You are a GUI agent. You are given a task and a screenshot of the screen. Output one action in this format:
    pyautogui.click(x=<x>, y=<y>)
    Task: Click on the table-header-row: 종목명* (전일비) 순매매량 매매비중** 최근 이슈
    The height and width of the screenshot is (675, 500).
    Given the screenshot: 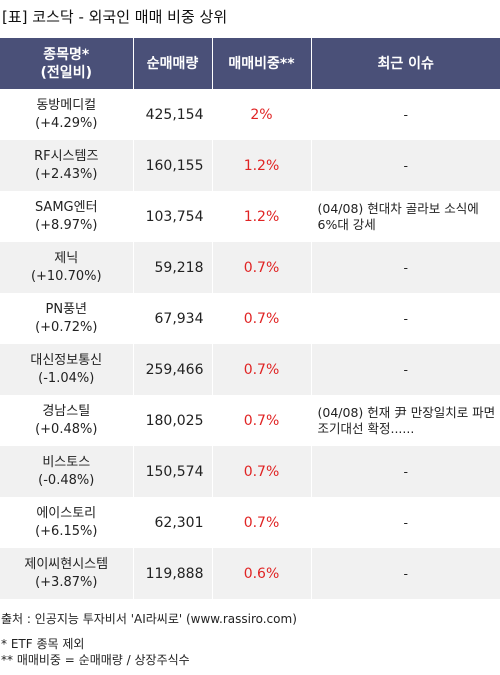 What is the action you would take?
    pyautogui.click(x=250, y=63)
    